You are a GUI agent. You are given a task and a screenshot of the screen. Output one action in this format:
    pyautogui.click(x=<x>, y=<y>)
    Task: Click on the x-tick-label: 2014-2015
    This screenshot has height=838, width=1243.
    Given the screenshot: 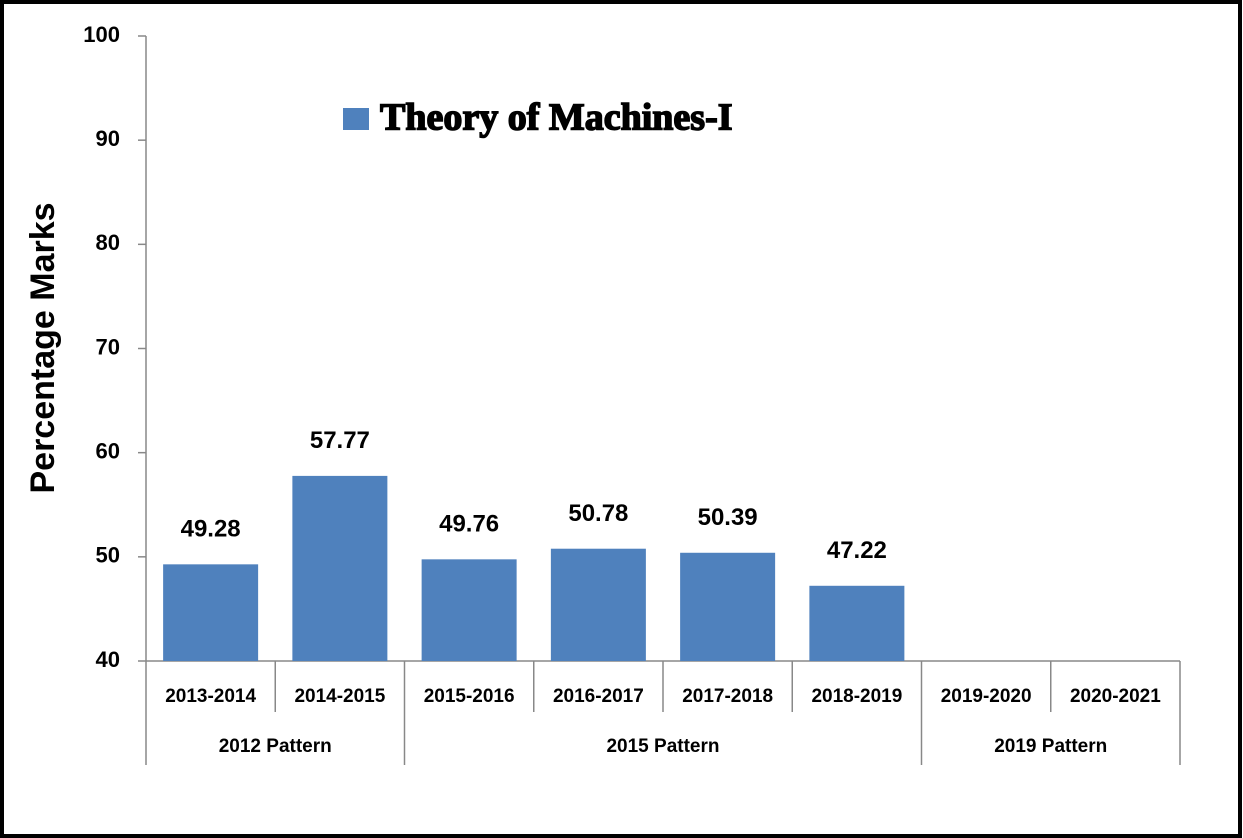 What is the action you would take?
    pyautogui.click(x=339, y=696)
    